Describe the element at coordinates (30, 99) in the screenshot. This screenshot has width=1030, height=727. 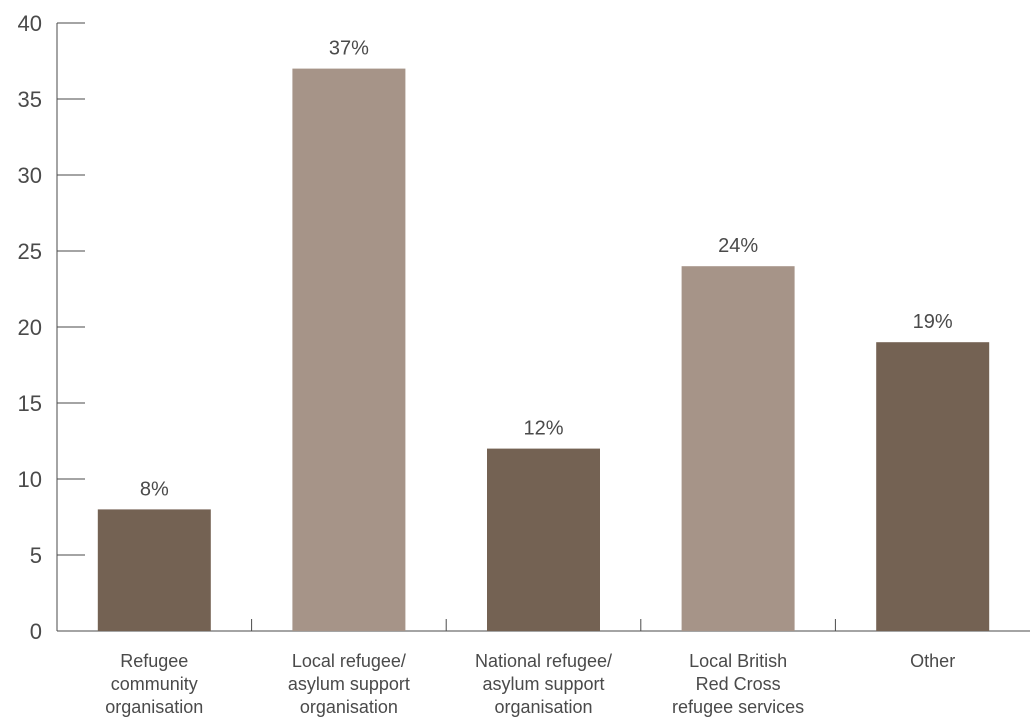
I see `y-tick-label: 35` at that location.